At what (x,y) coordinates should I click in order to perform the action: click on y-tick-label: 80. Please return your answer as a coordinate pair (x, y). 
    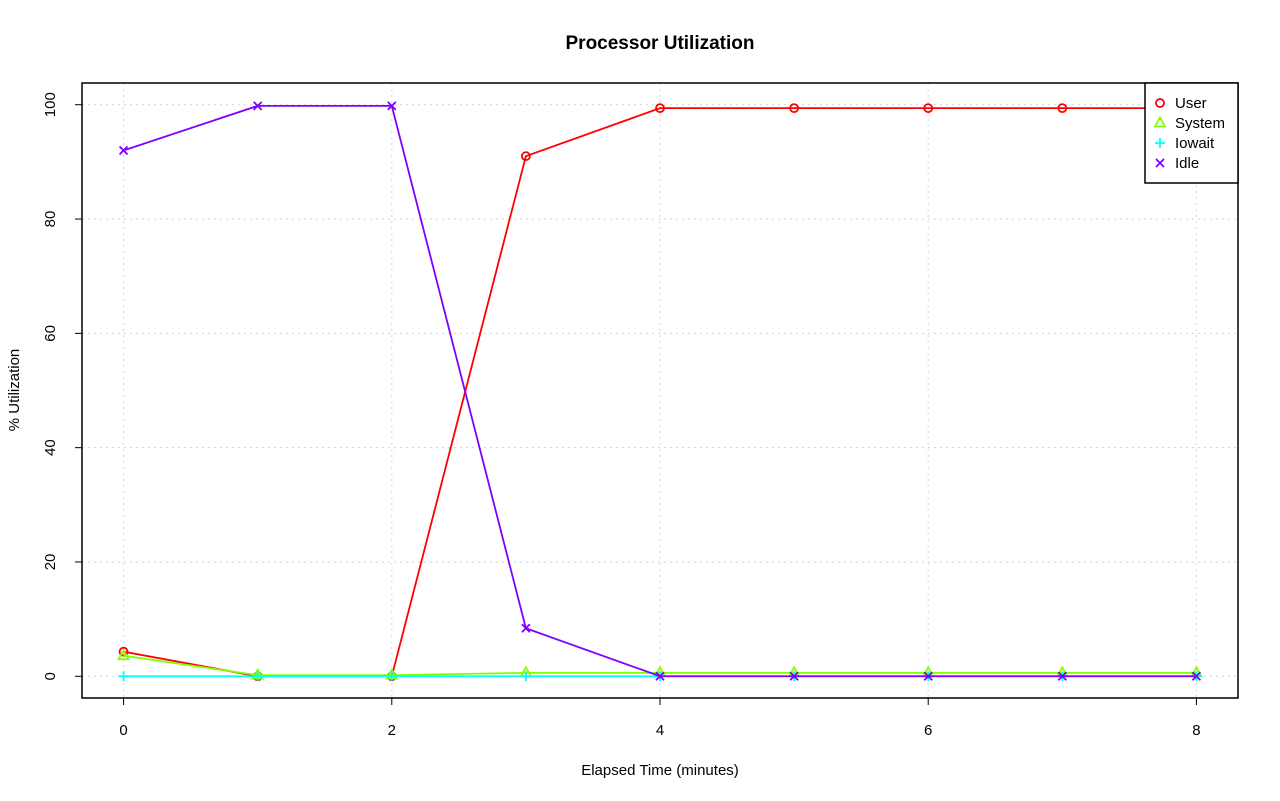
    Looking at the image, I should click on (50, 219).